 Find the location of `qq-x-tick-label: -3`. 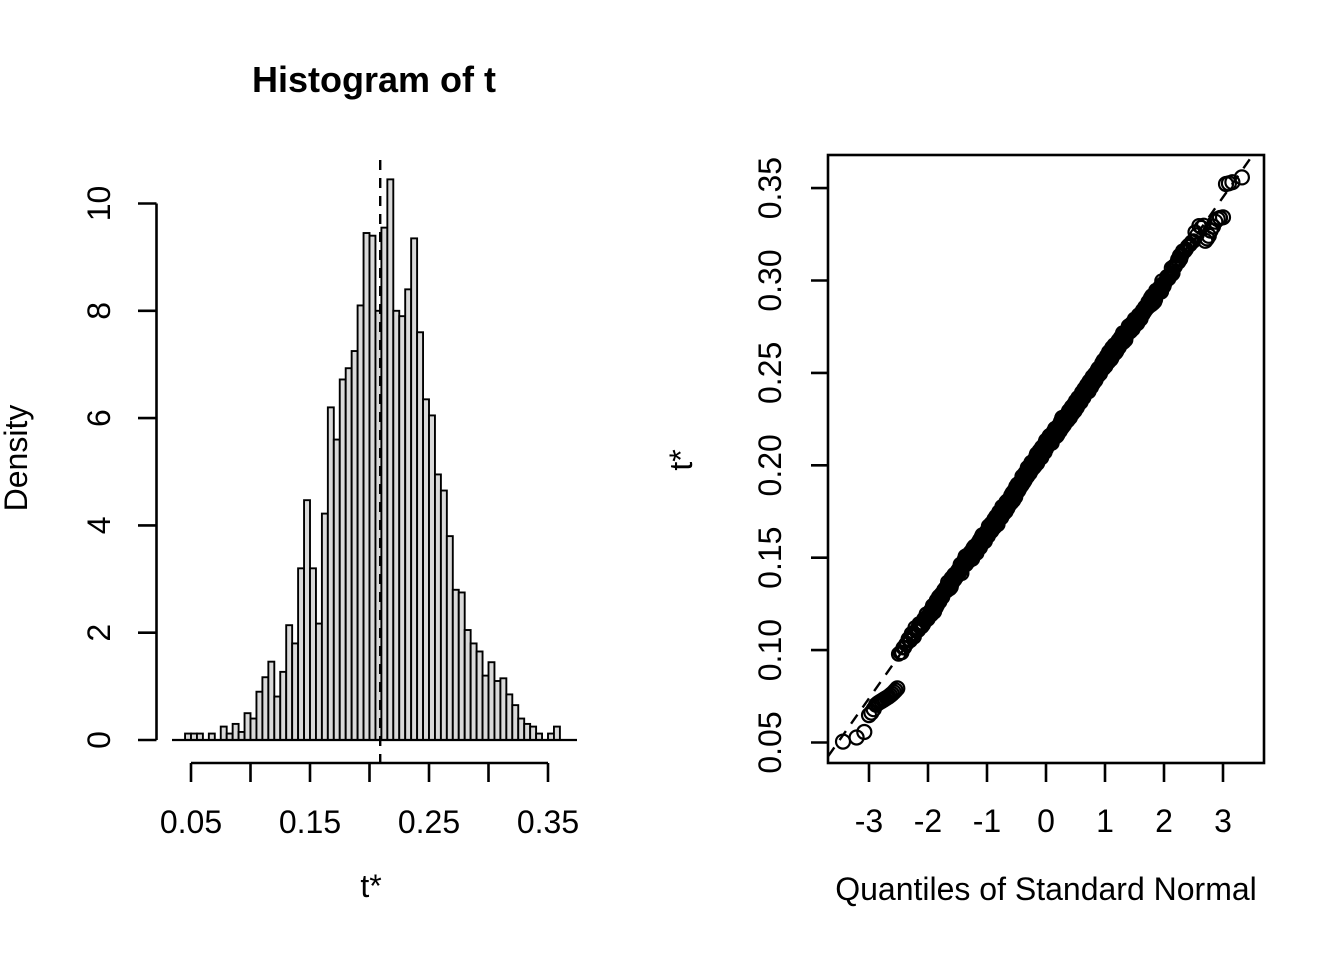

qq-x-tick-label: -3 is located at coordinates (869, 821).